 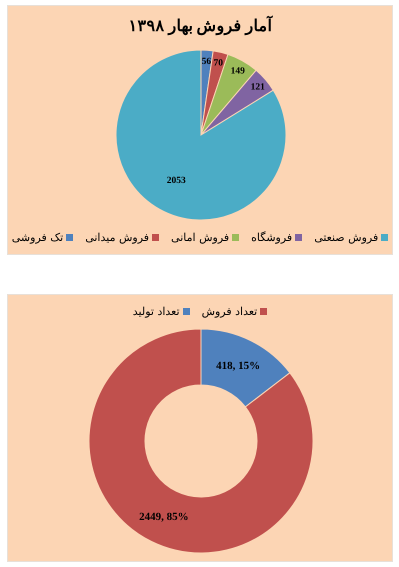 What do you see at coordinates (207, 61) in the screenshot?
I see `data-label: 56` at bounding box center [207, 61].